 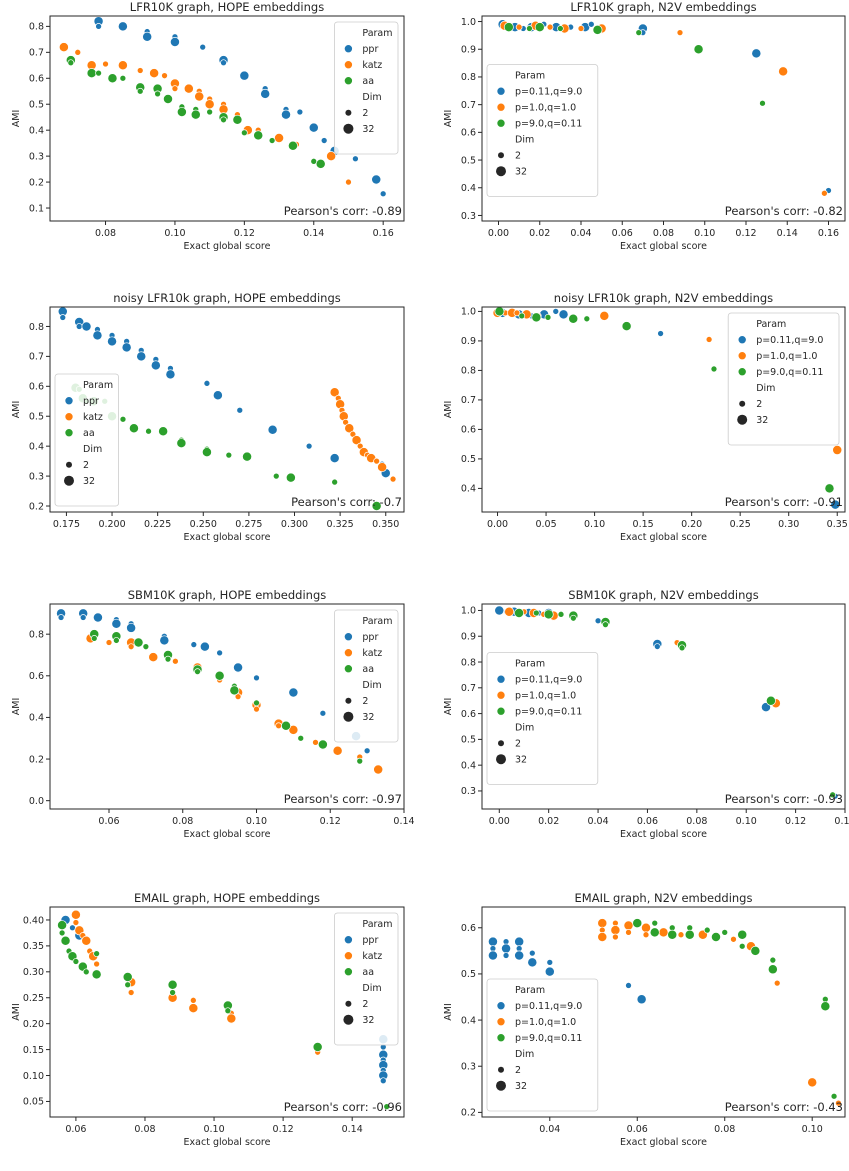 I want to click on pearson-corr-annotation: Pearson's corr: -0.97, so click(x=343, y=799).